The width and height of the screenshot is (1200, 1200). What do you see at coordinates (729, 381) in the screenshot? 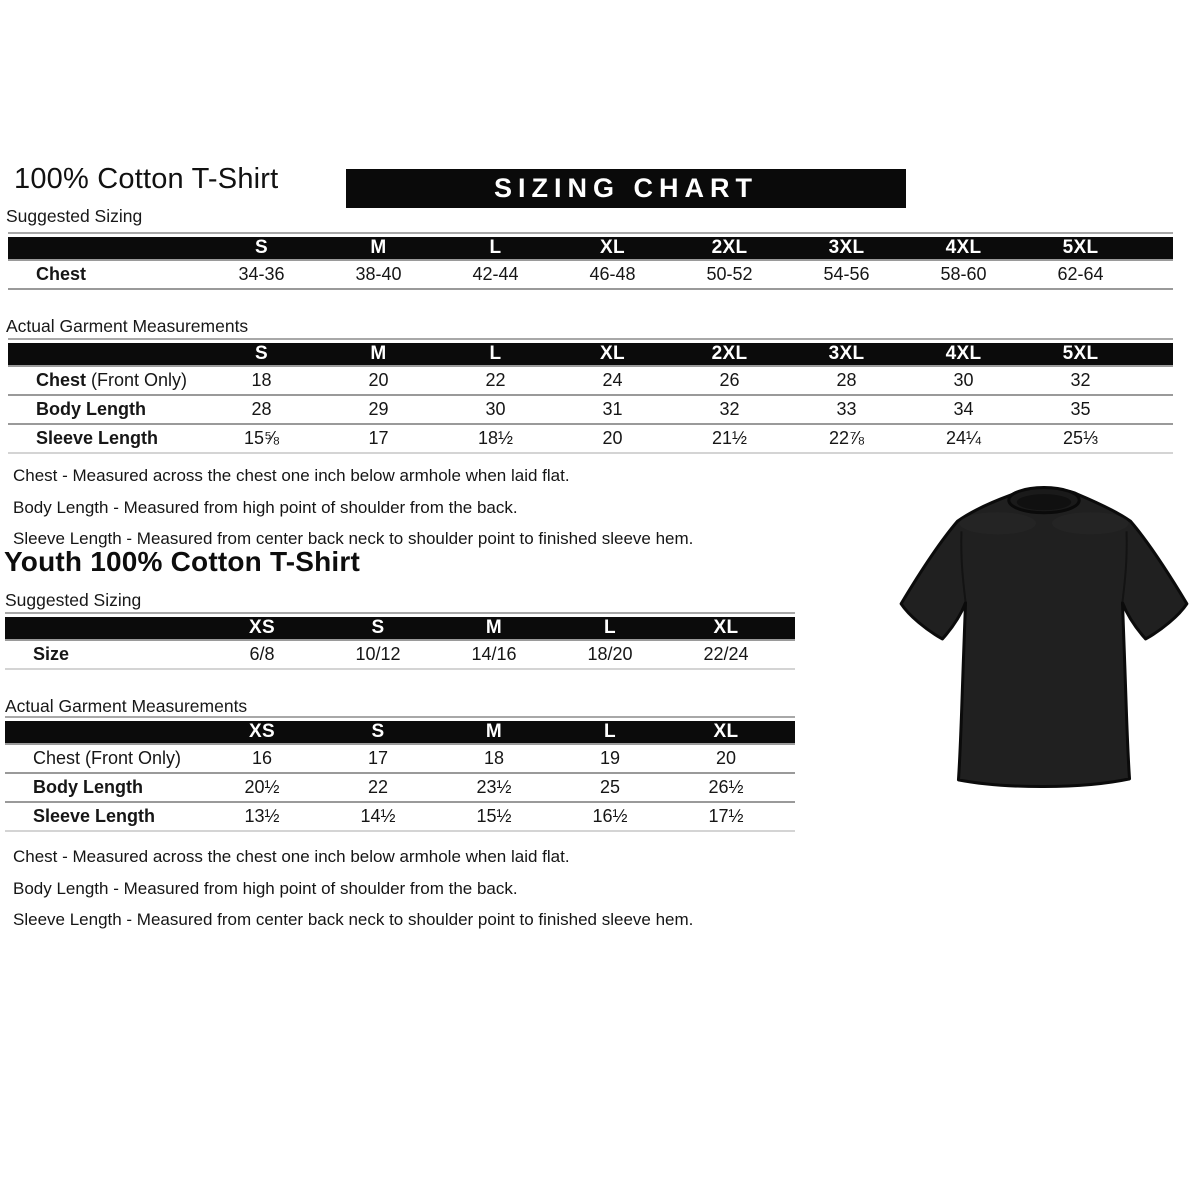
I see `measurement-cell: 26` at bounding box center [729, 381].